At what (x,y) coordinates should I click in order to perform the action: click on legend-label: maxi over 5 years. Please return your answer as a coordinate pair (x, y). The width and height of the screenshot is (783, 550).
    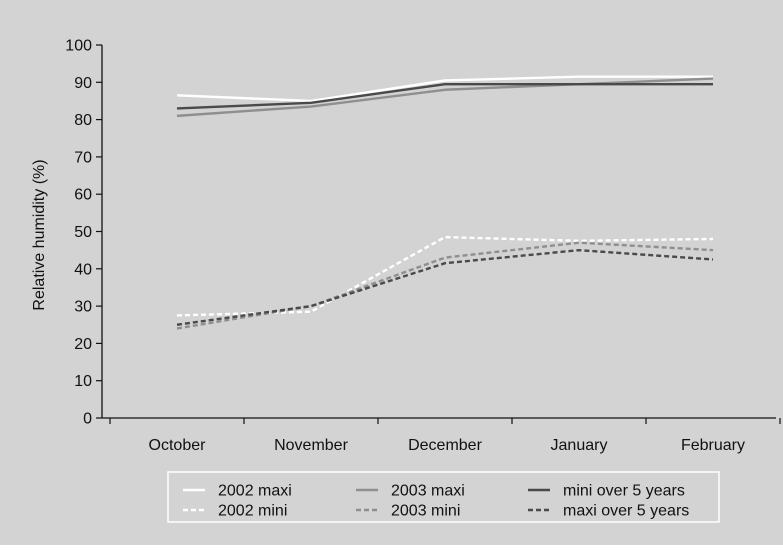
    Looking at the image, I should click on (626, 511).